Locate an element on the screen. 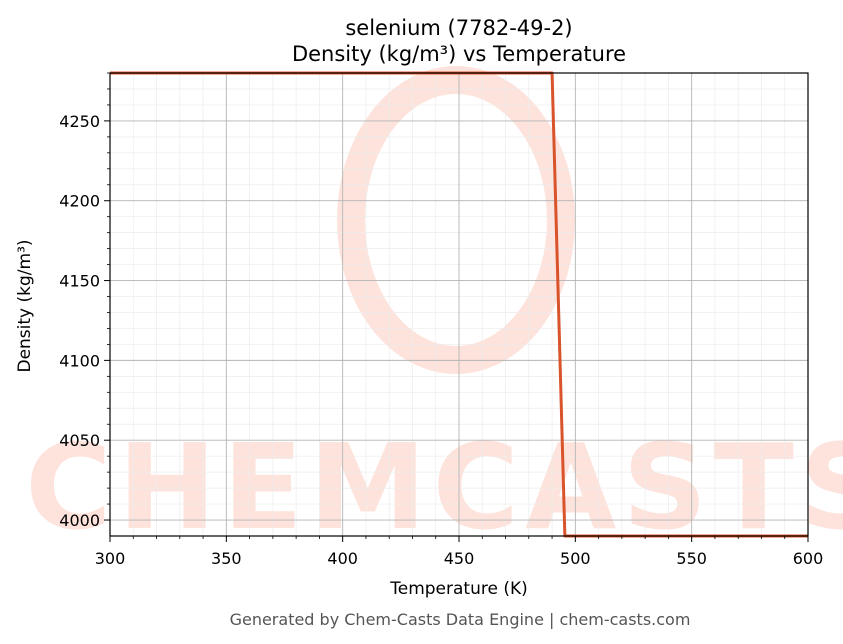 Image resolution: width=843 pixels, height=644 pixels. x-tick-label: 550 is located at coordinates (691, 558).